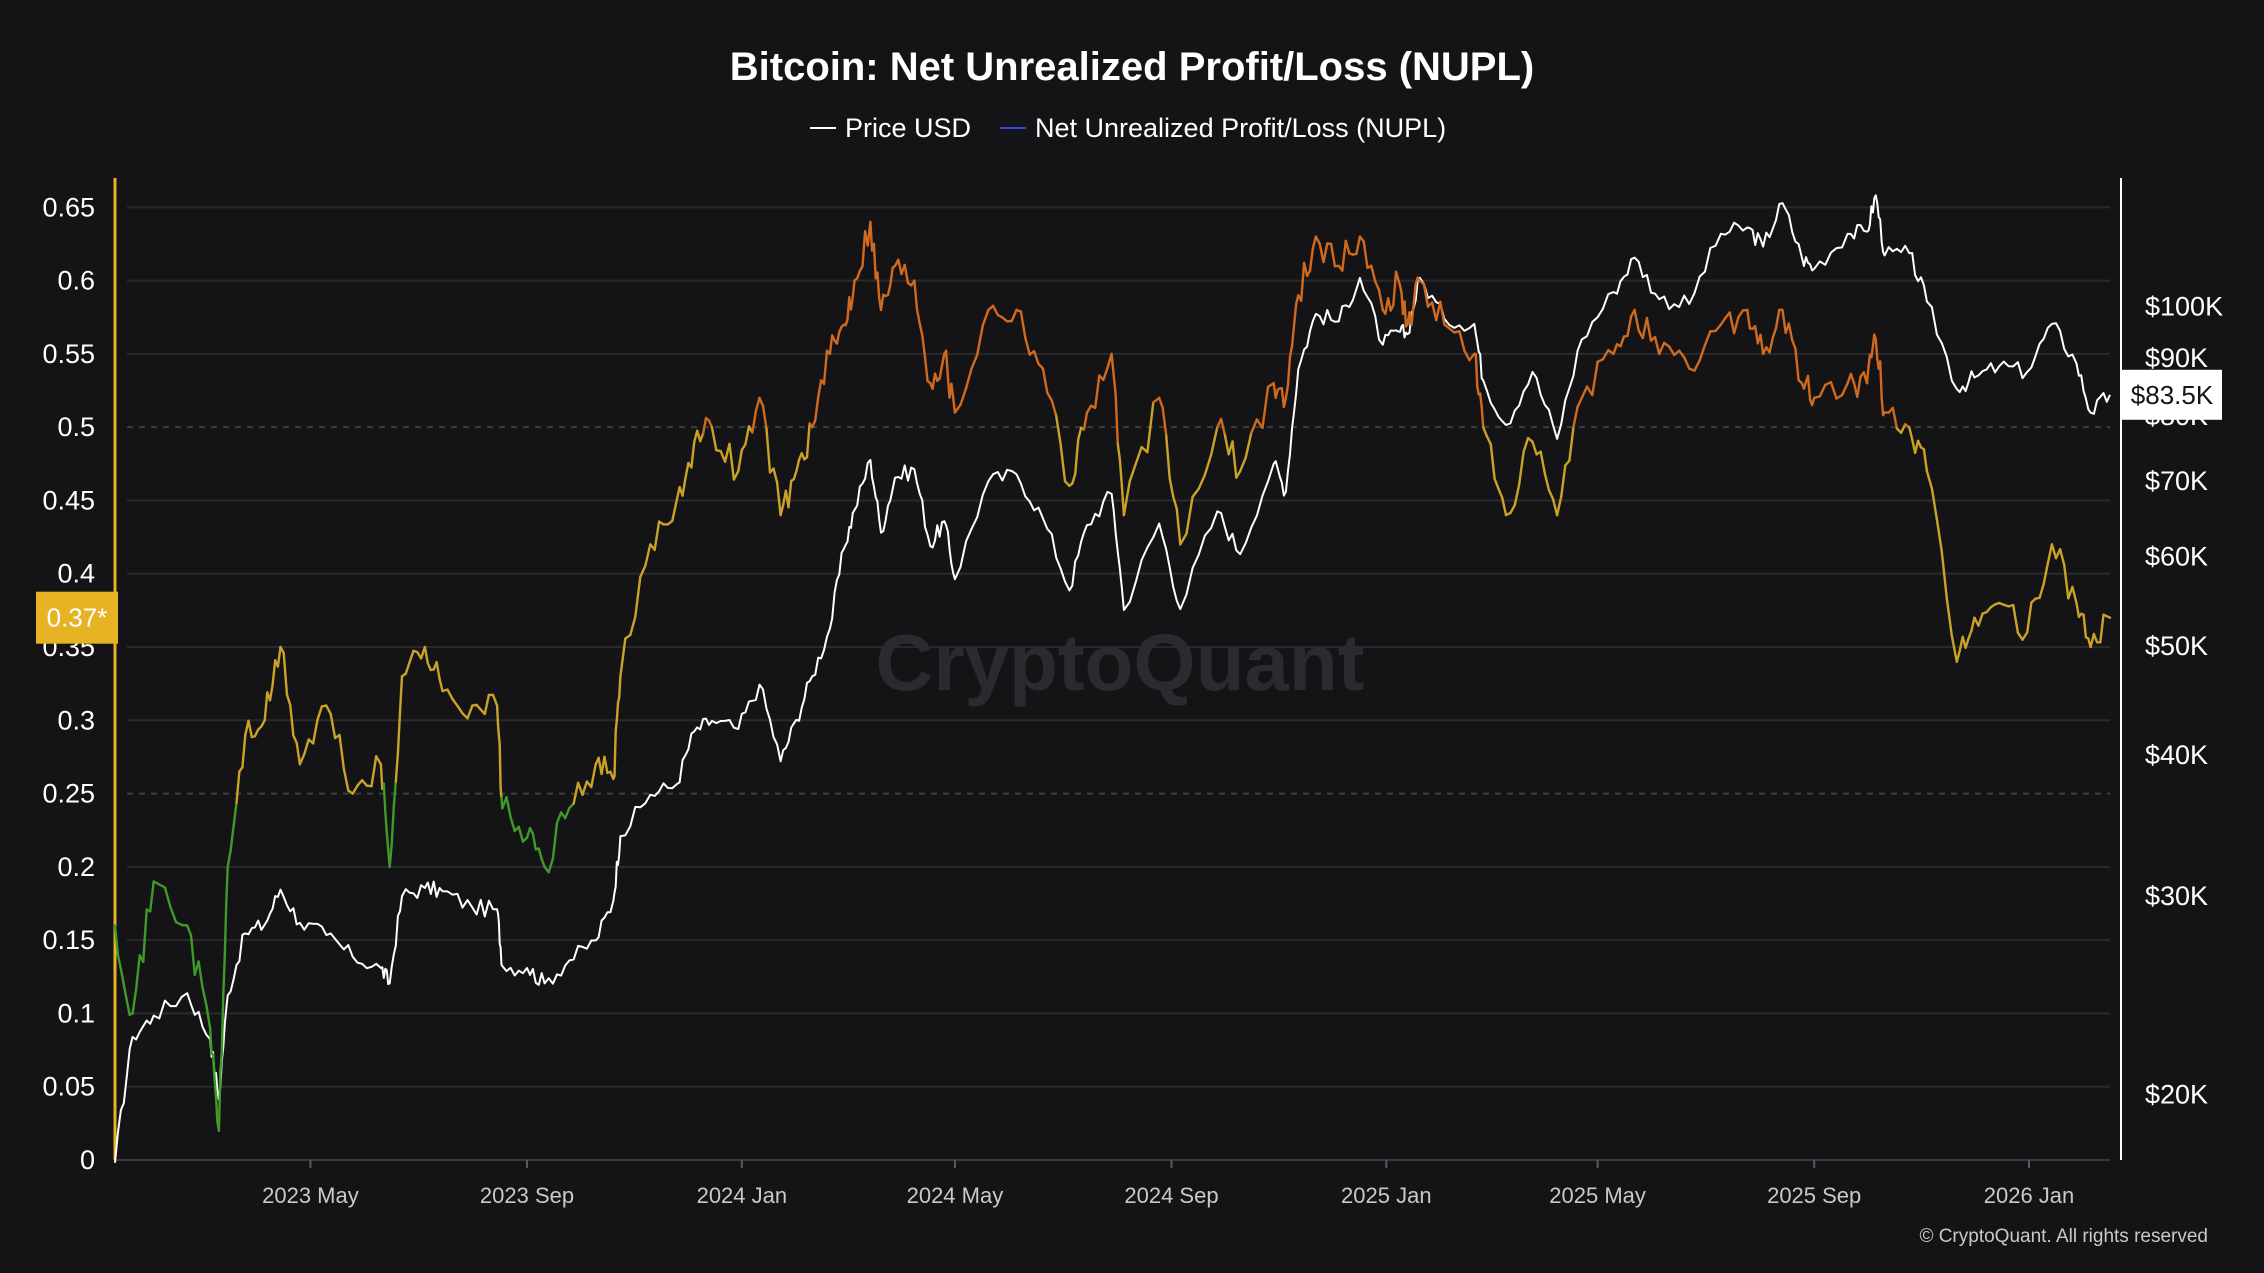 The image size is (2264, 1273). Describe the element at coordinates (68, 500) in the screenshot. I see `left-tick-label: 0.45` at that location.